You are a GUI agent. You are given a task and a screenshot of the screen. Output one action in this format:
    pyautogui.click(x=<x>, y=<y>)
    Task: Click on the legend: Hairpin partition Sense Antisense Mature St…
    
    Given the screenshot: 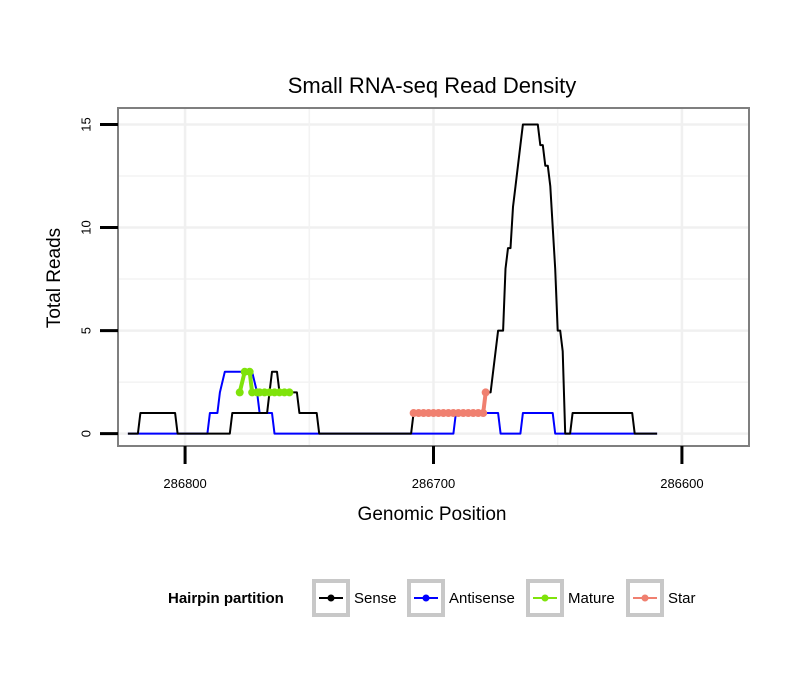 What is the action you would take?
    pyautogui.click(x=432, y=598)
    